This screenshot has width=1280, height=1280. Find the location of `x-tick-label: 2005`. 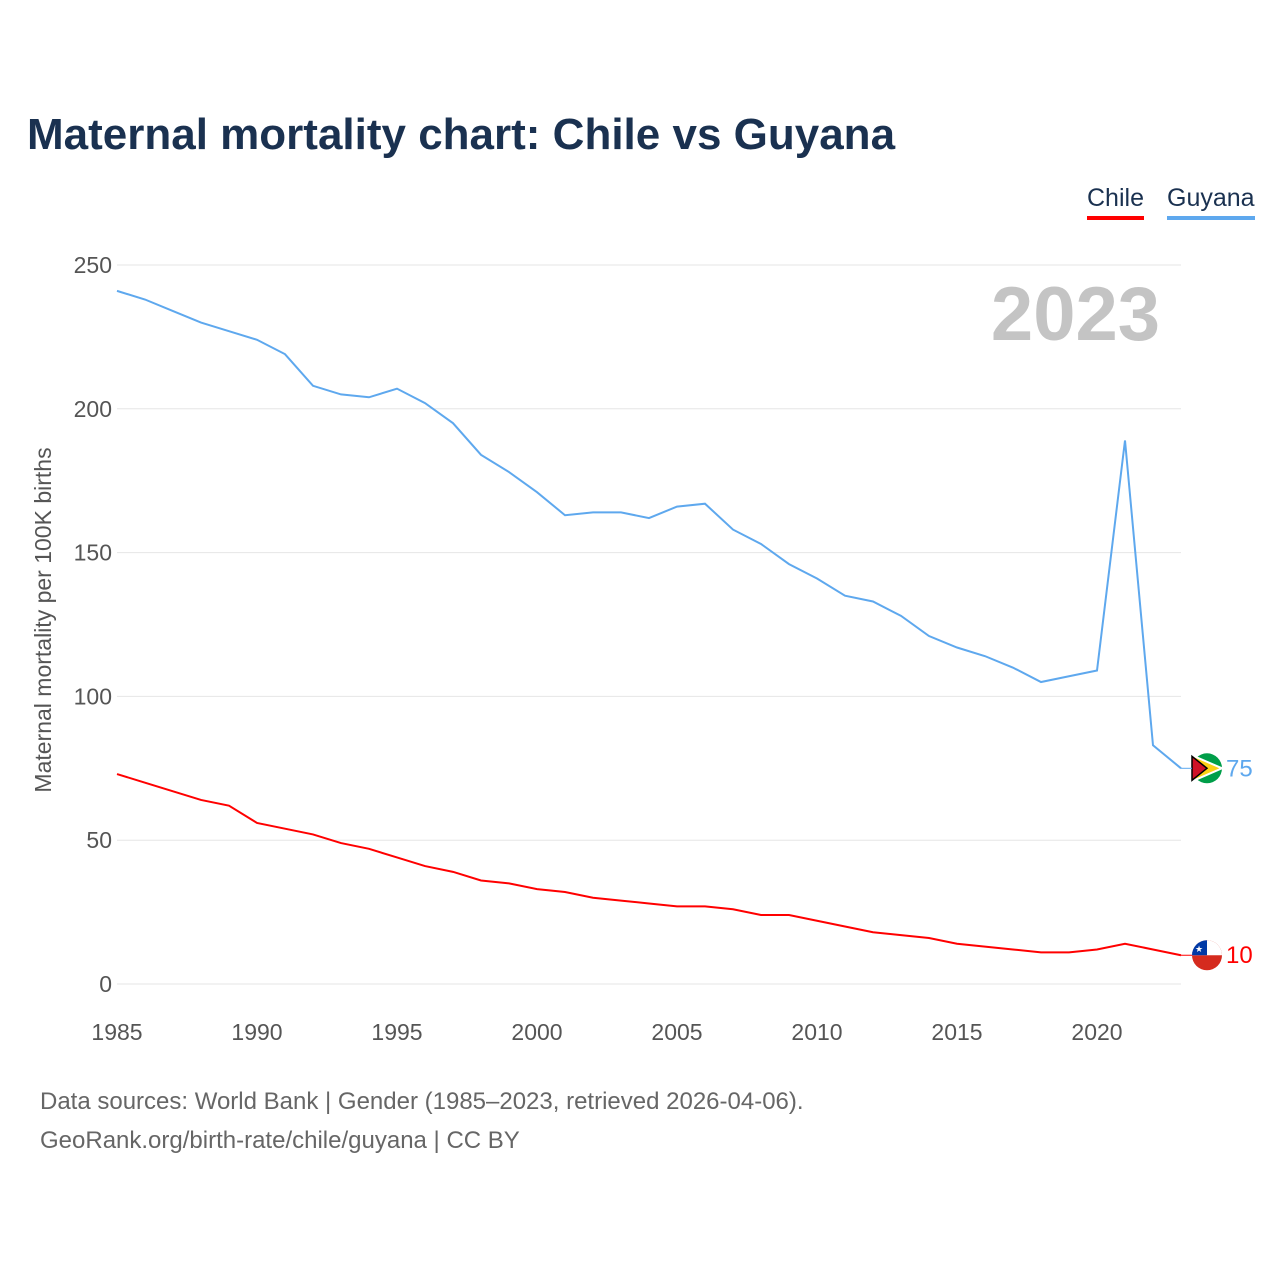

x-tick-label: 2005 is located at coordinates (676, 1032).